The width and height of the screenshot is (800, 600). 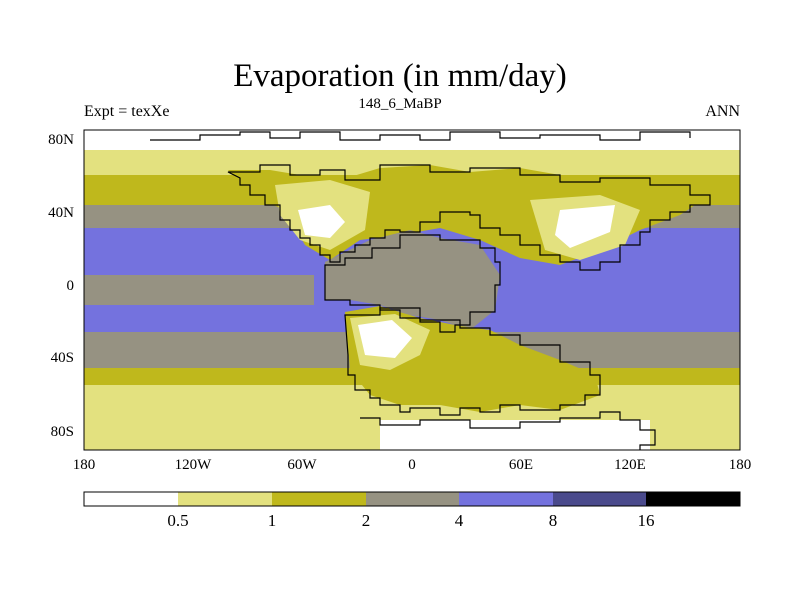 What do you see at coordinates (400, 104) in the screenshot?
I see `map-subtitle: 148_6_MaBP` at bounding box center [400, 104].